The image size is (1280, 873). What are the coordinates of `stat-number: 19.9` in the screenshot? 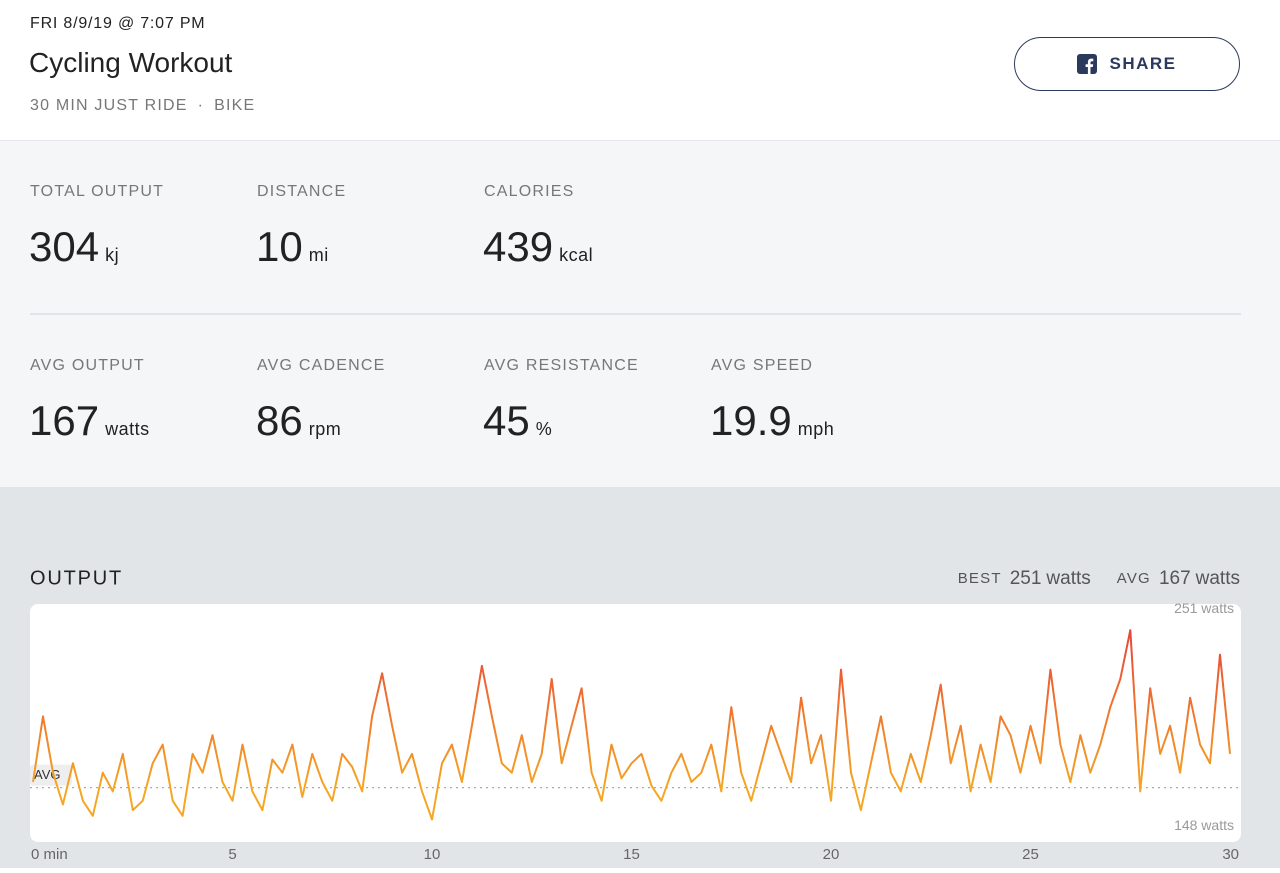 It's located at (751, 420).